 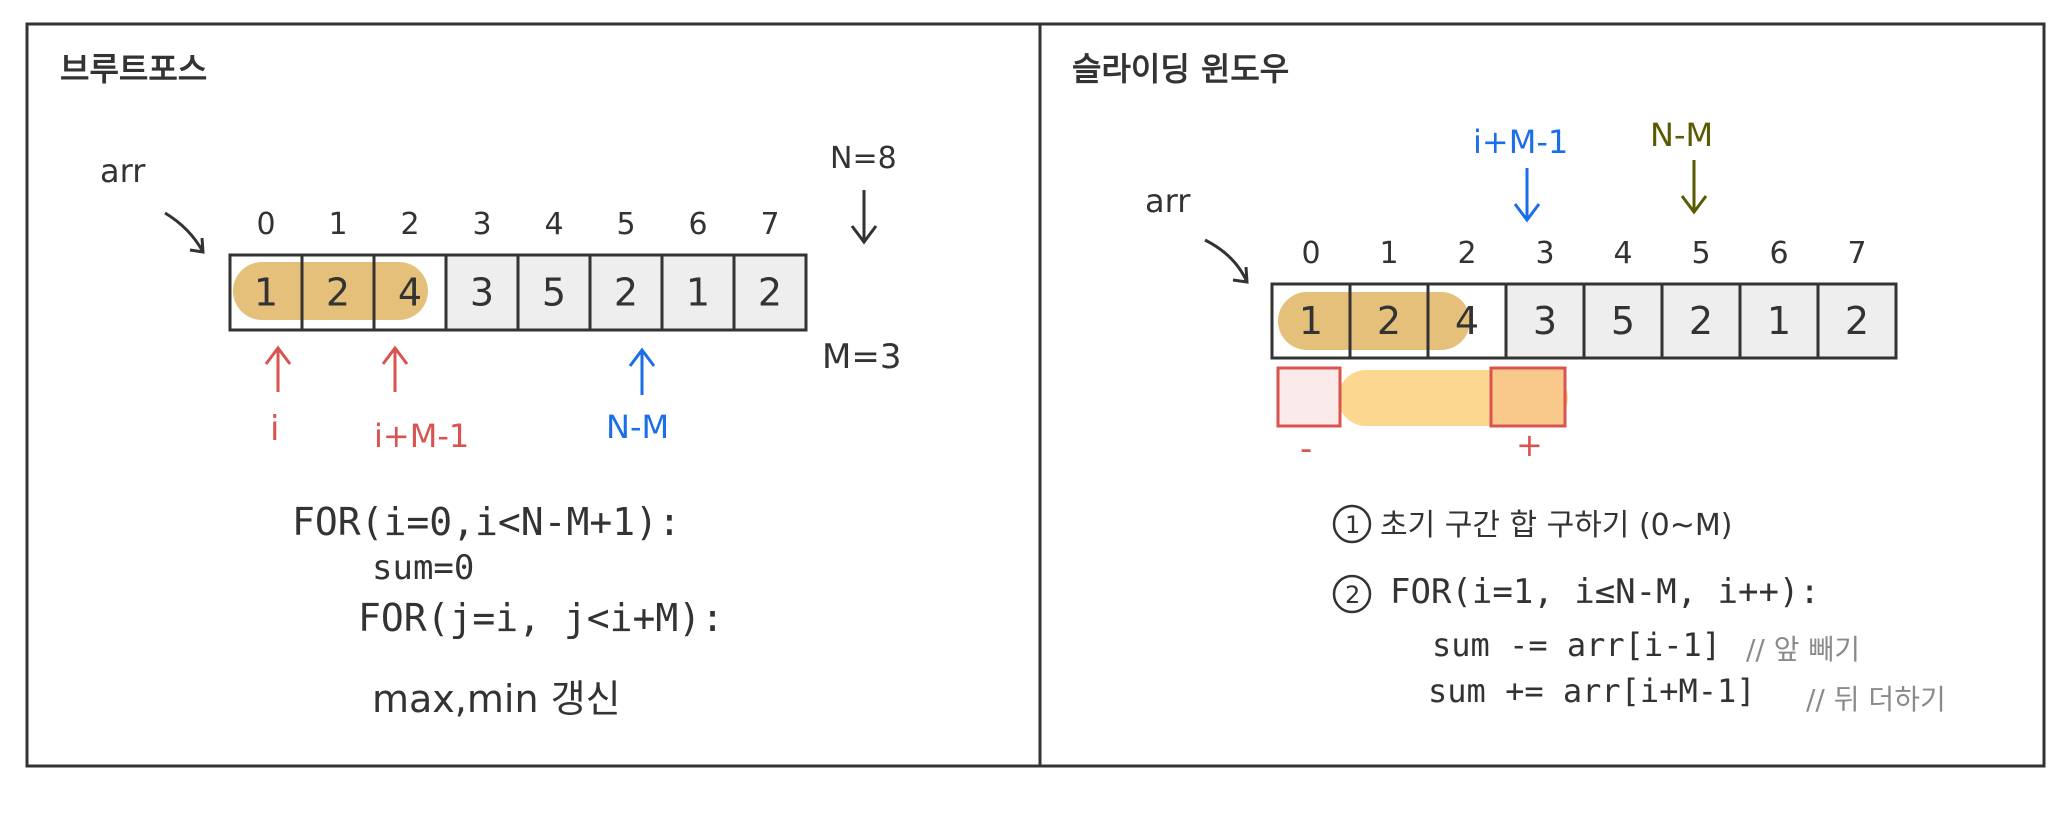 What do you see at coordinates (274, 429) in the screenshot?
I see `left-arrow-i-label: i` at bounding box center [274, 429].